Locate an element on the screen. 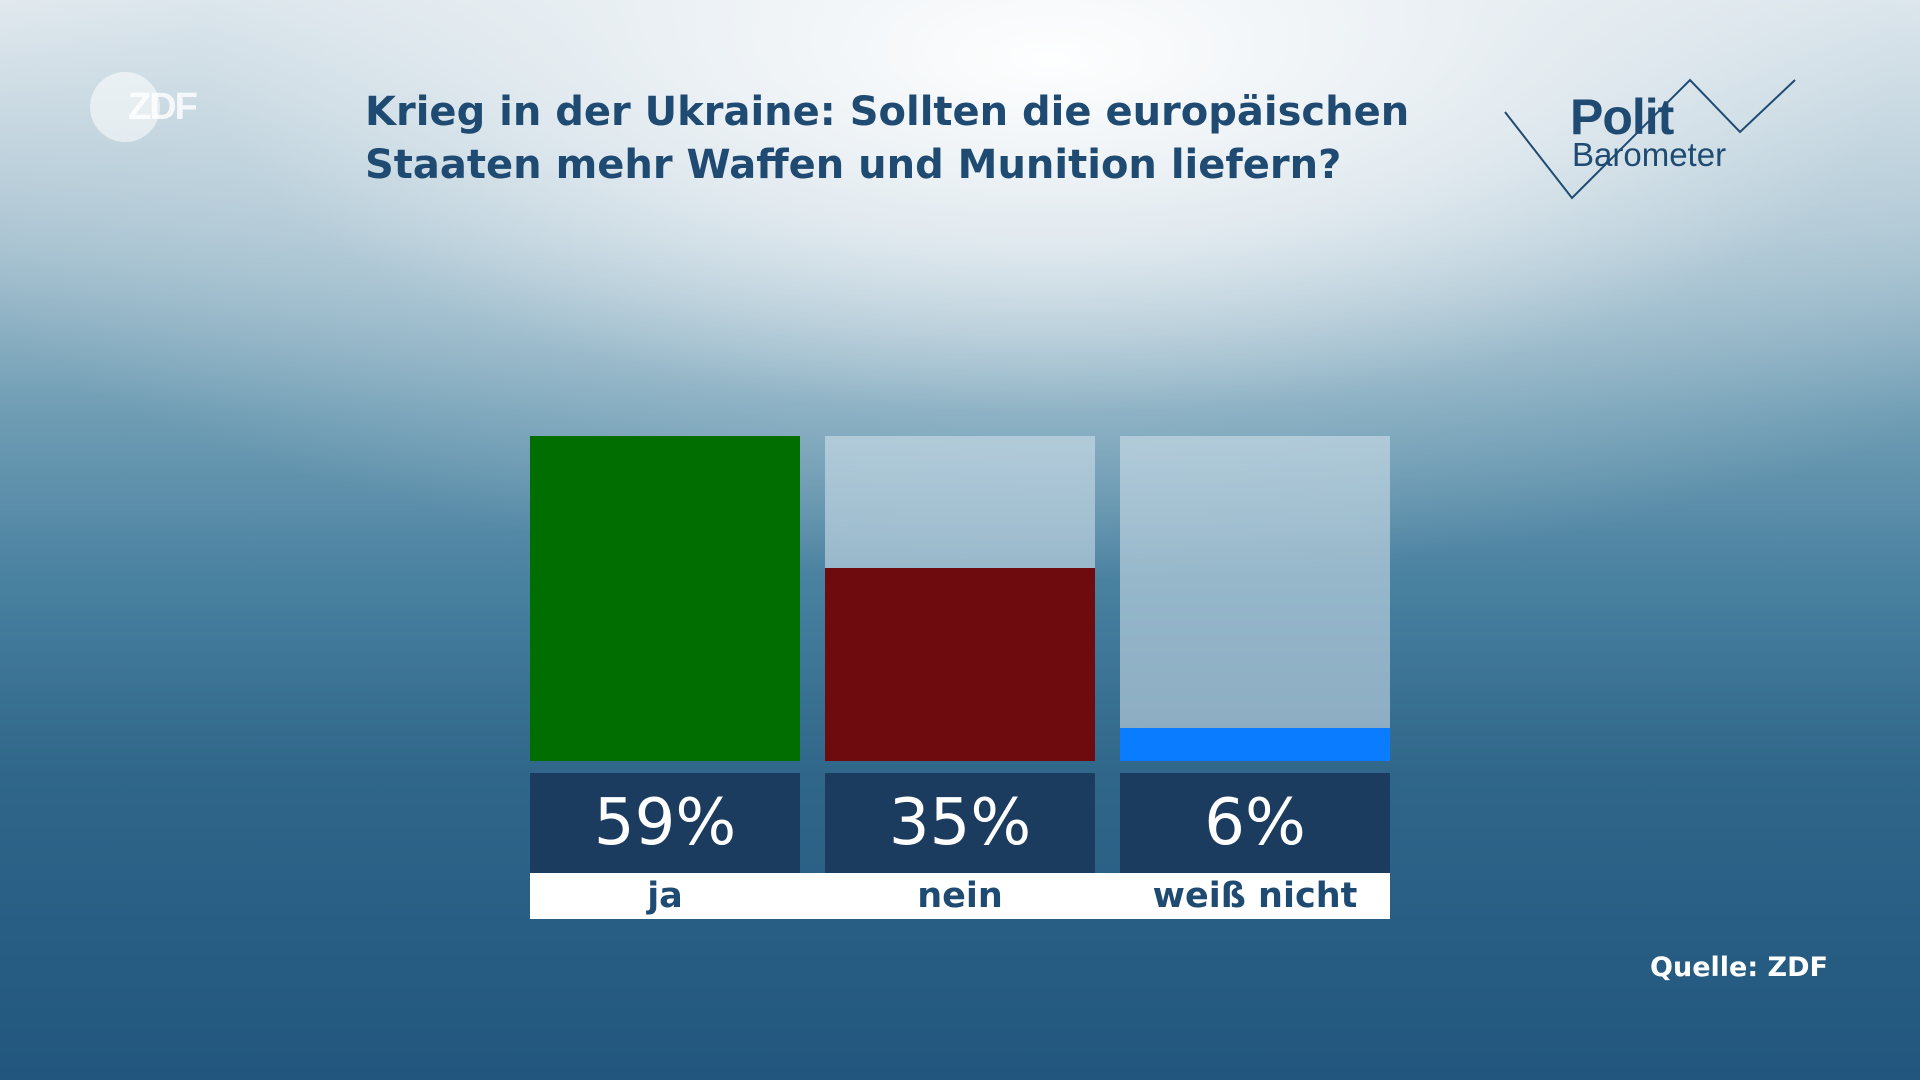  zdf-logo-circle is located at coordinates (125, 107).